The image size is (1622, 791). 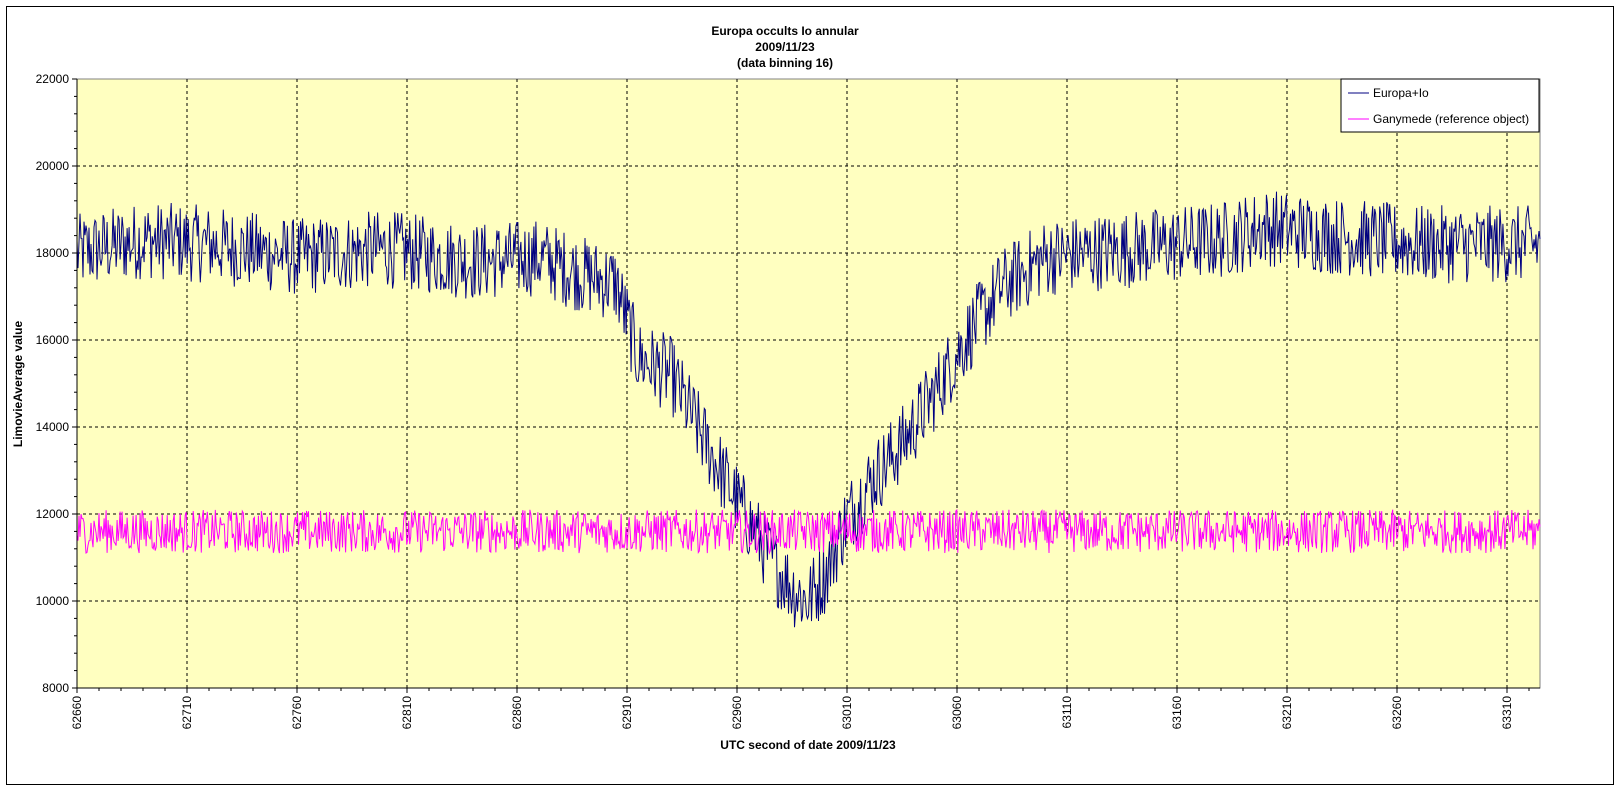 I want to click on y-tick-label: 10000, so click(x=53, y=601).